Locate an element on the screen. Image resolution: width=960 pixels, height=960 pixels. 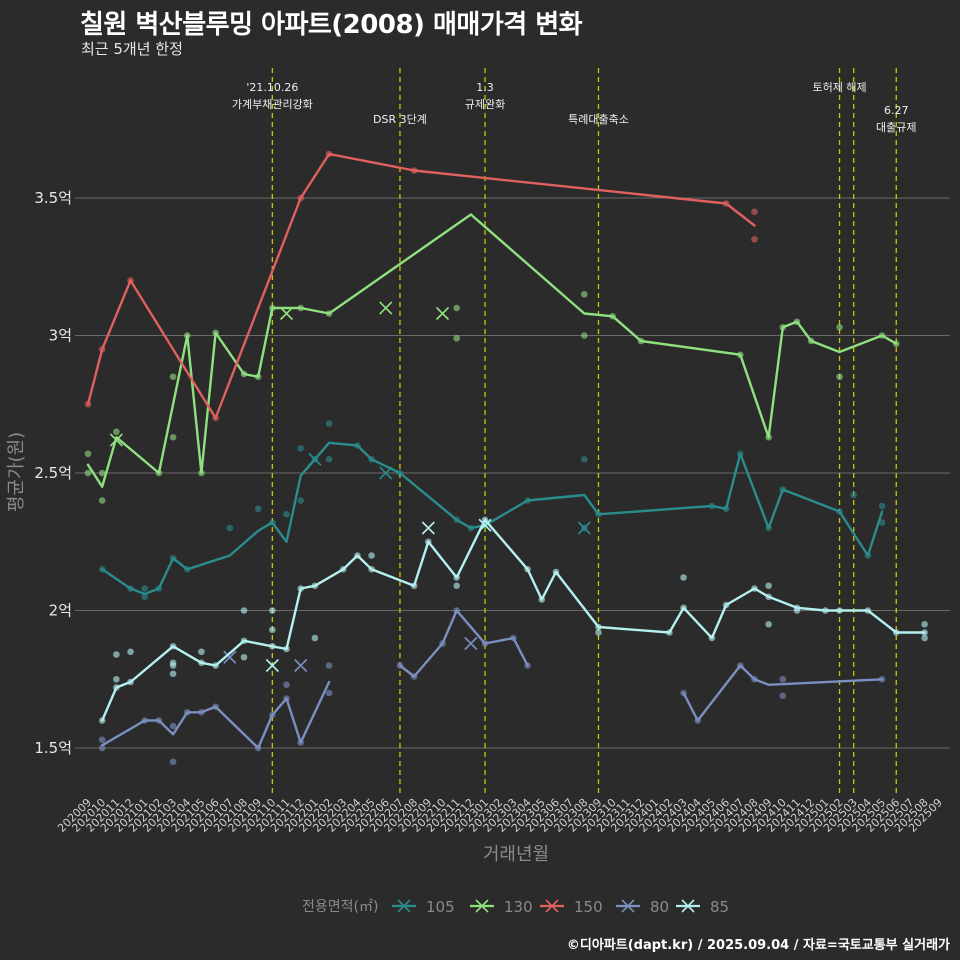
y-tick-label: 3.5억 is located at coordinates (53, 198).